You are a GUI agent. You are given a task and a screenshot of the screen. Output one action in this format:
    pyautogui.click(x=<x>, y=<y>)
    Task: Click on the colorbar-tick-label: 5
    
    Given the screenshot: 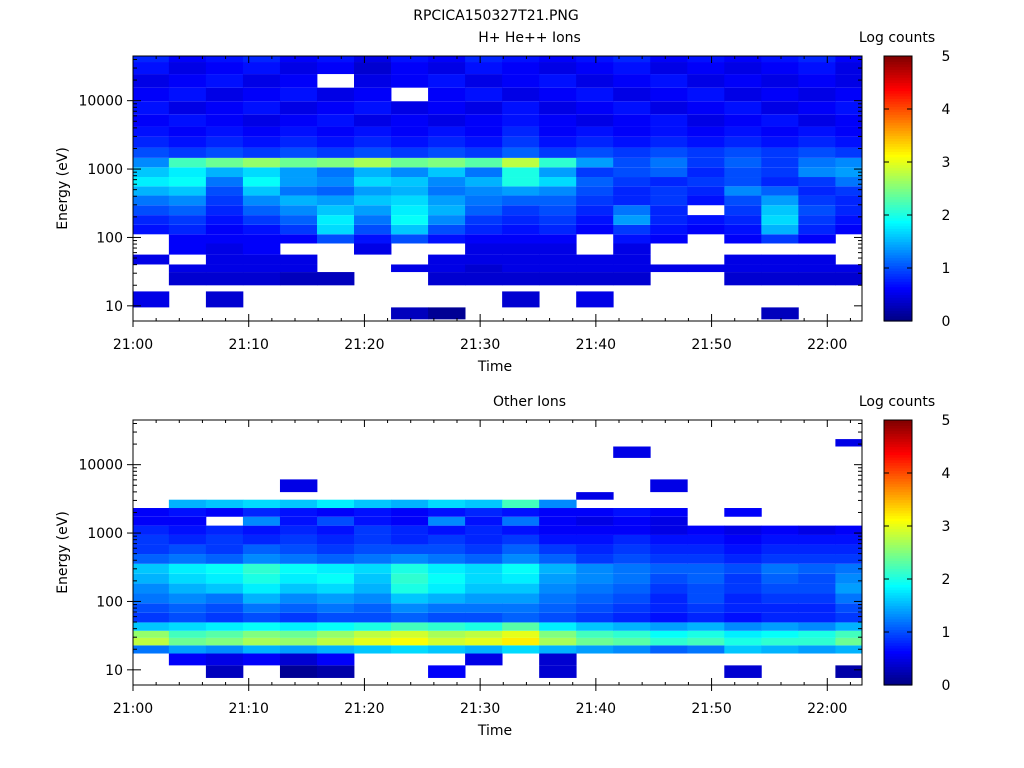 What is the action you would take?
    pyautogui.click(x=946, y=421)
    